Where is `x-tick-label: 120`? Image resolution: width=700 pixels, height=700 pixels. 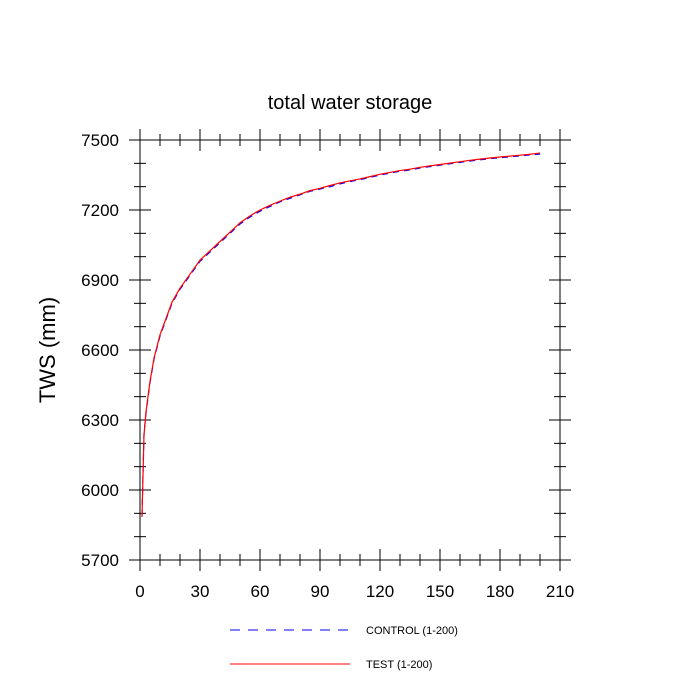
x-tick-label: 120 is located at coordinates (380, 591).